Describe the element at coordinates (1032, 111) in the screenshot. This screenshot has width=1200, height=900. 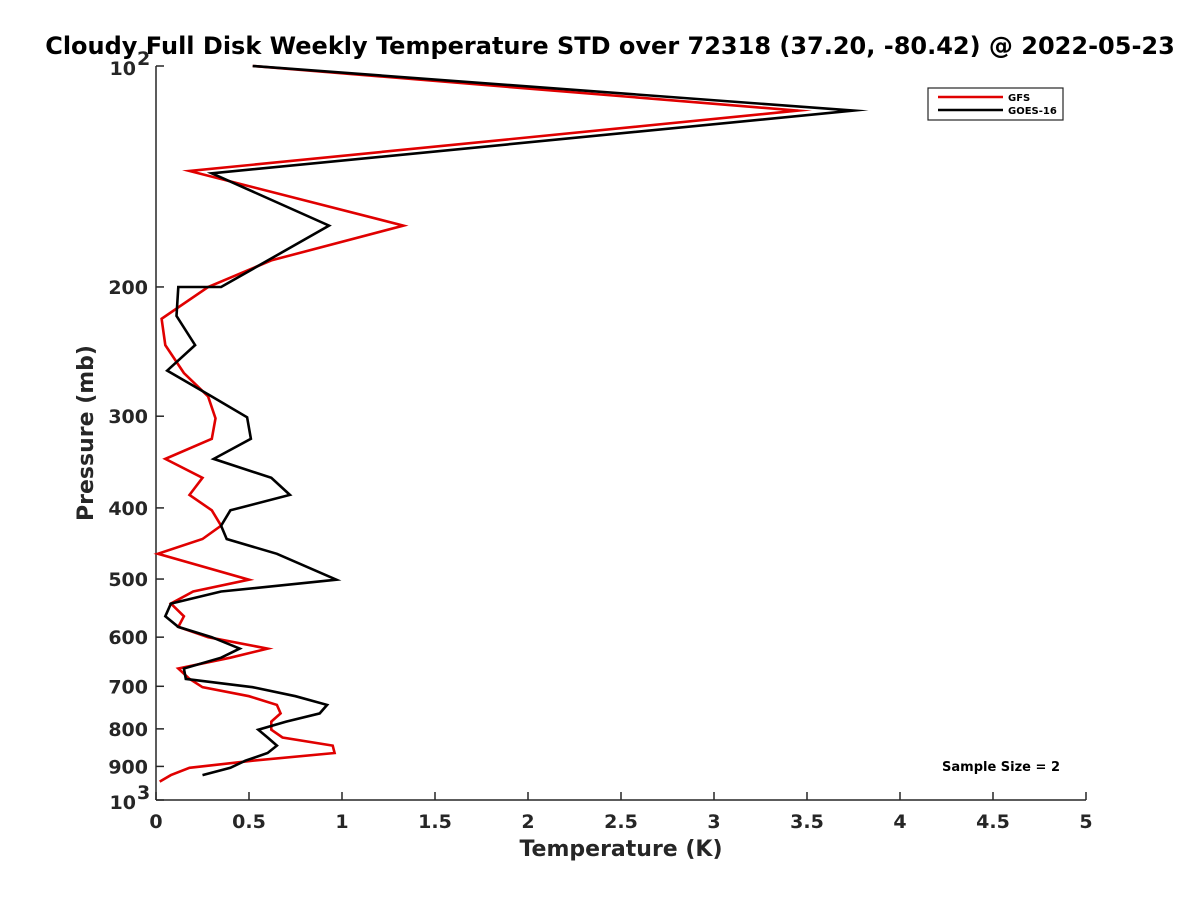
I see `legend-label-goes16: GOES-16` at that location.